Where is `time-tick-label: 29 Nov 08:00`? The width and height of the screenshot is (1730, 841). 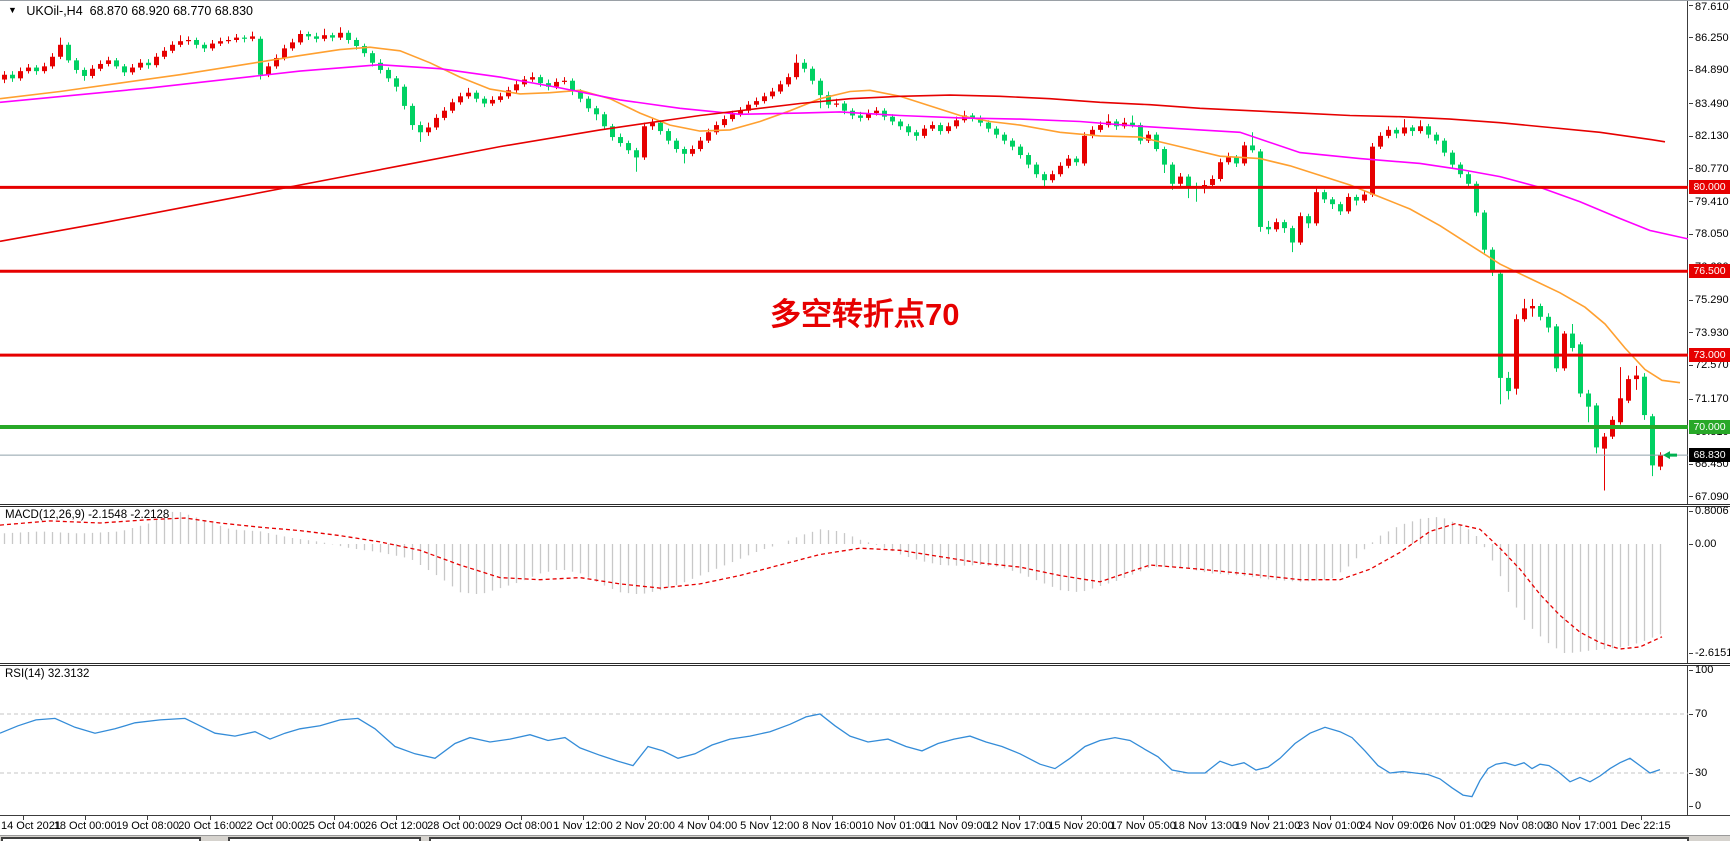 time-tick-label: 29 Nov 08:00 is located at coordinates (1516, 826).